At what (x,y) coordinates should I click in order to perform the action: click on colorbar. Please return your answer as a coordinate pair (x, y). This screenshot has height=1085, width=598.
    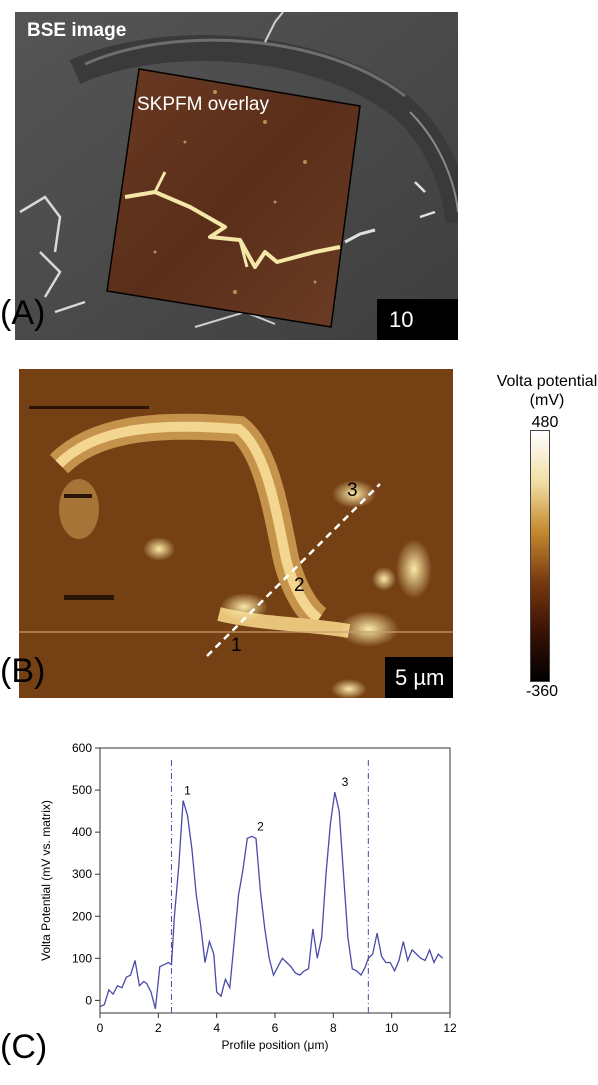
    Looking at the image, I should click on (540, 556).